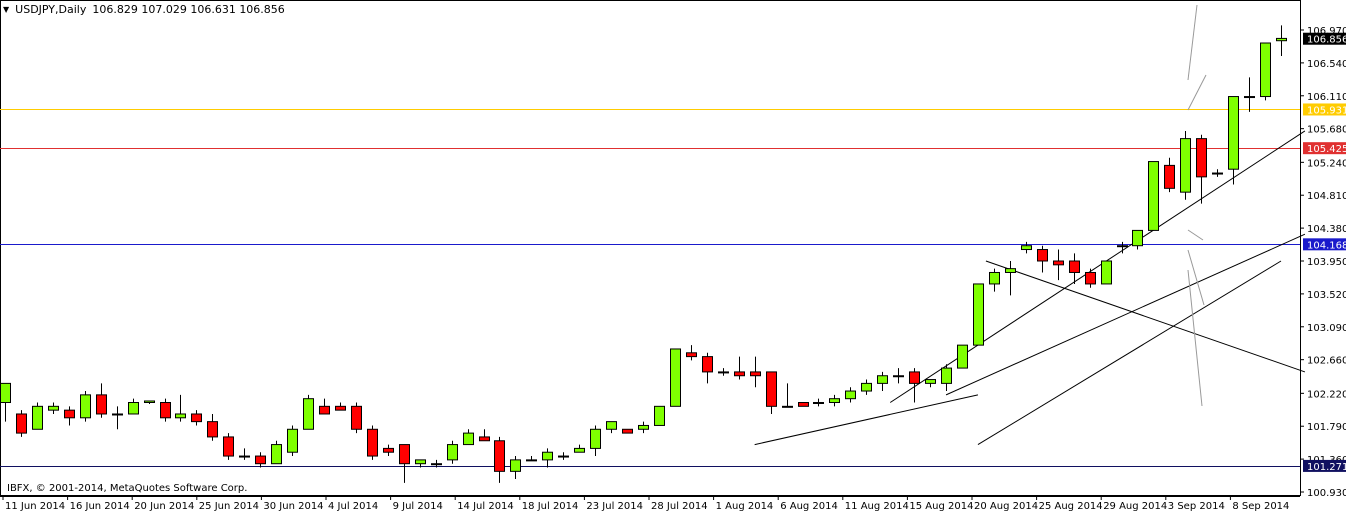 The width and height of the screenshot is (1346, 514). I want to click on price-level-badge: 101.271, so click(1324, 466).